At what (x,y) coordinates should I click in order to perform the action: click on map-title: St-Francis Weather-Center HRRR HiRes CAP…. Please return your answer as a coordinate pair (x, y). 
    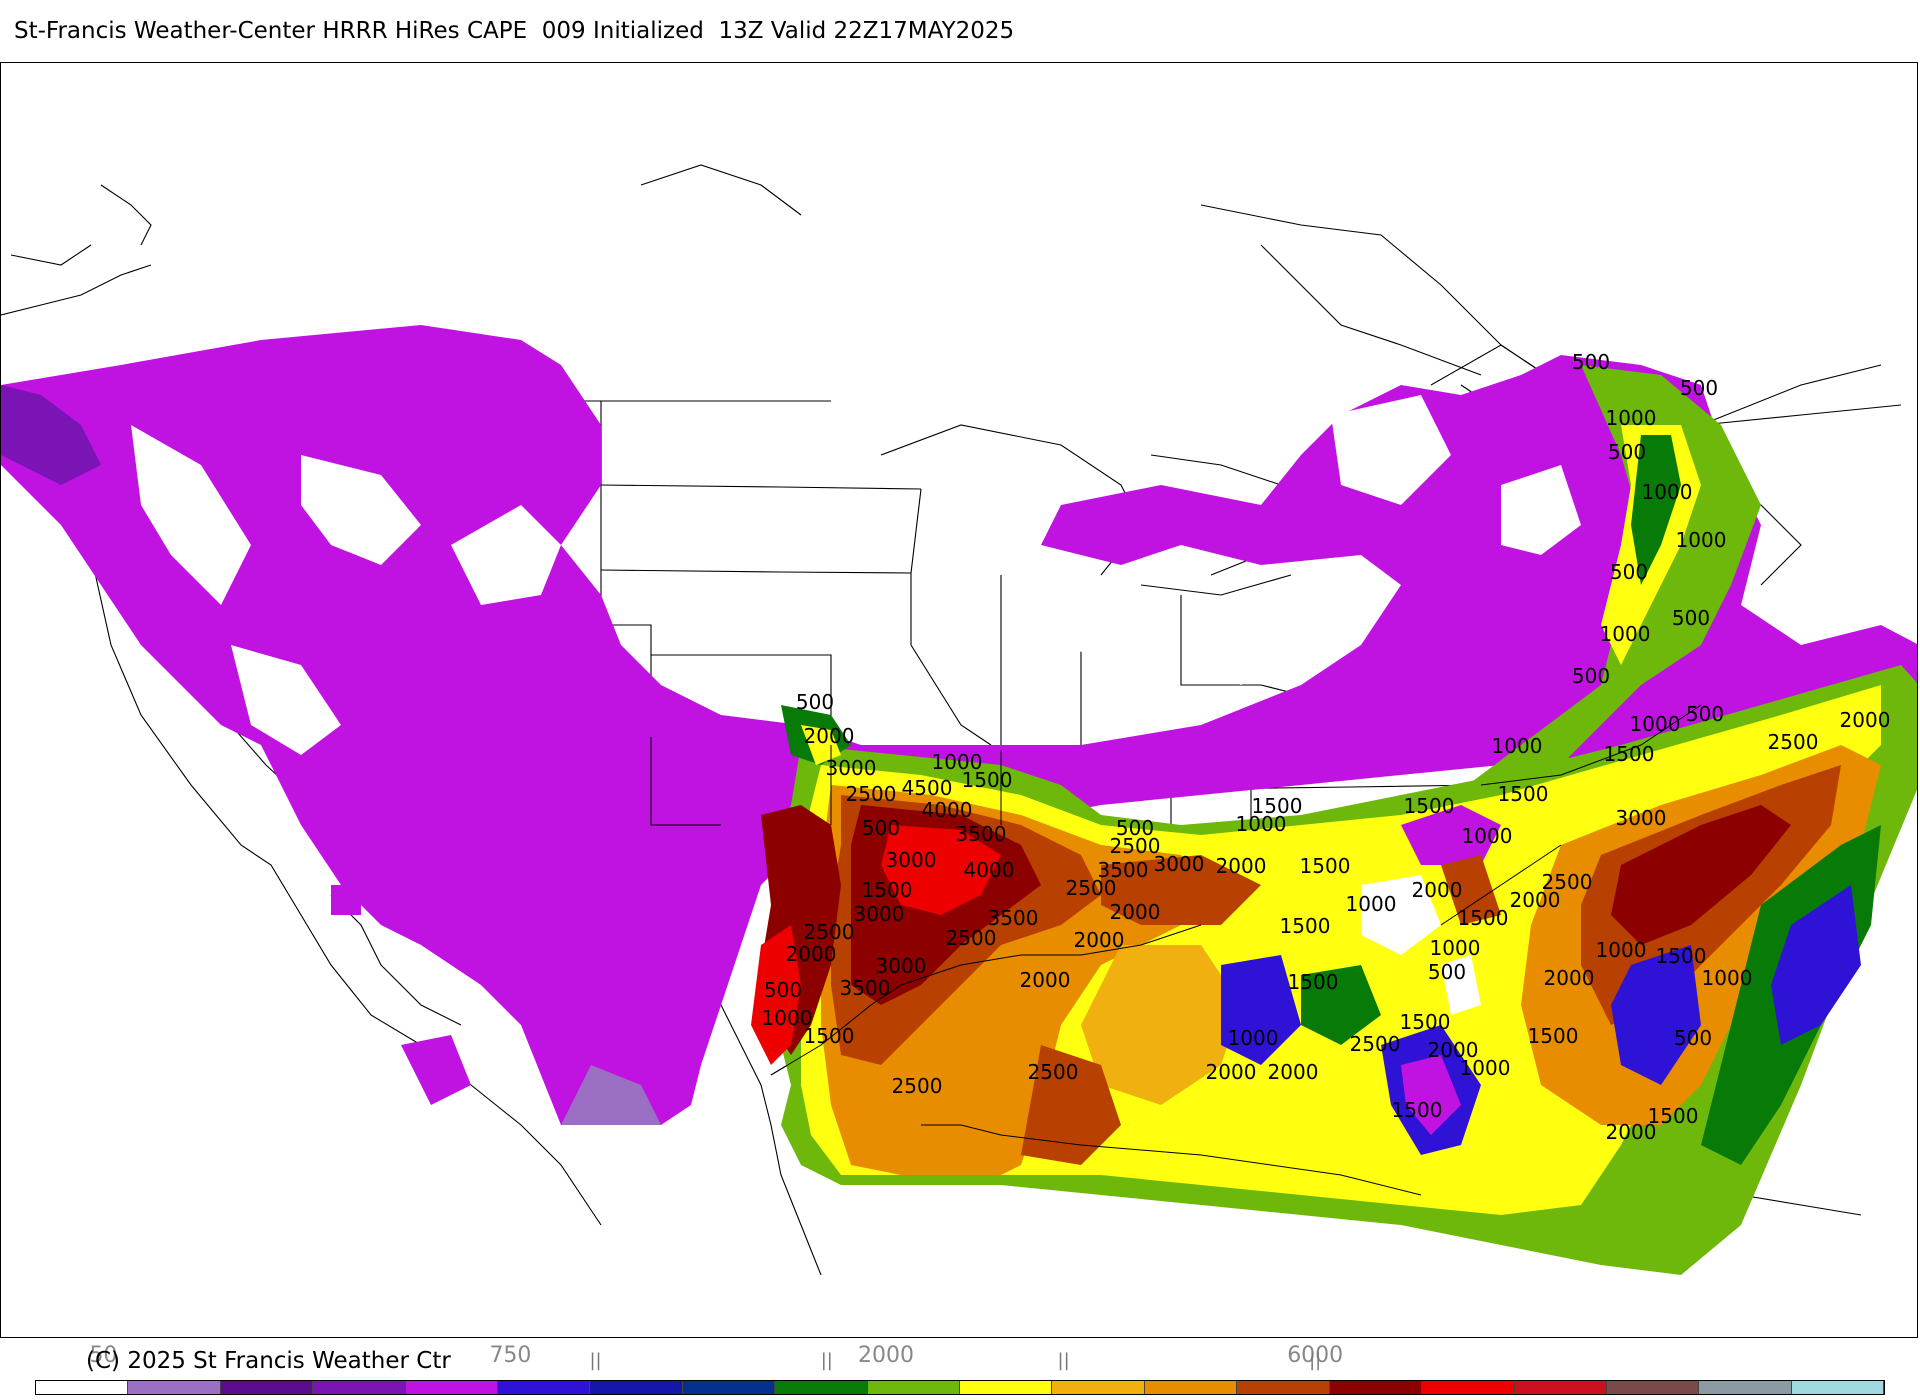
    Looking at the image, I should click on (514, 31).